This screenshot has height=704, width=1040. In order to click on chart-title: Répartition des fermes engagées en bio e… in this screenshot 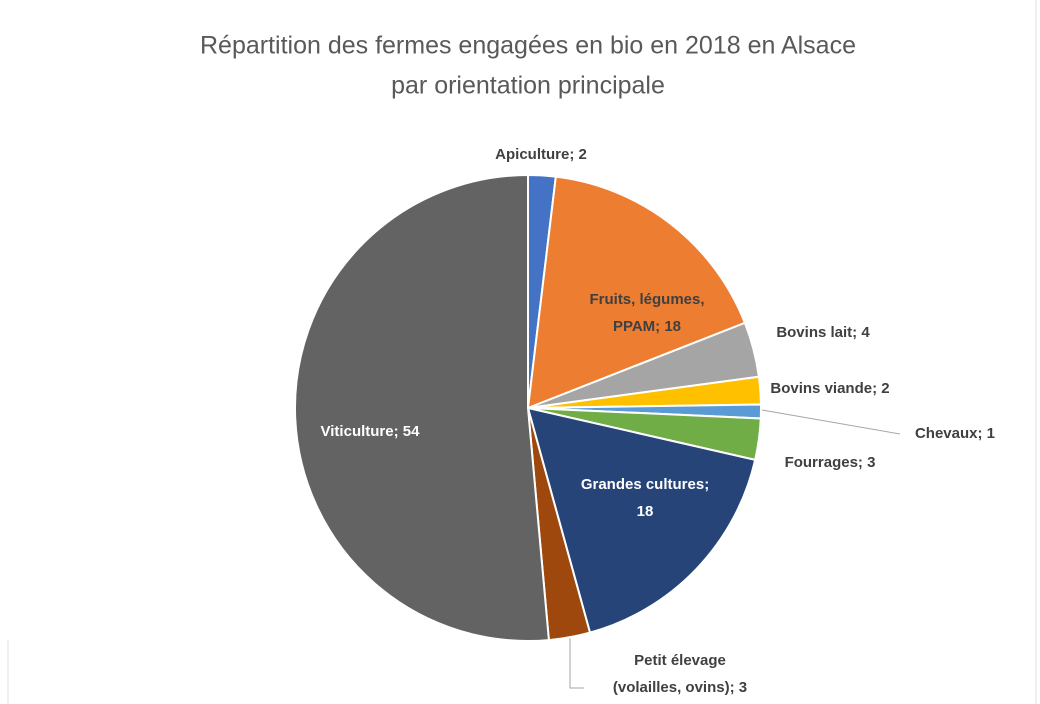, I will do `click(528, 46)`.